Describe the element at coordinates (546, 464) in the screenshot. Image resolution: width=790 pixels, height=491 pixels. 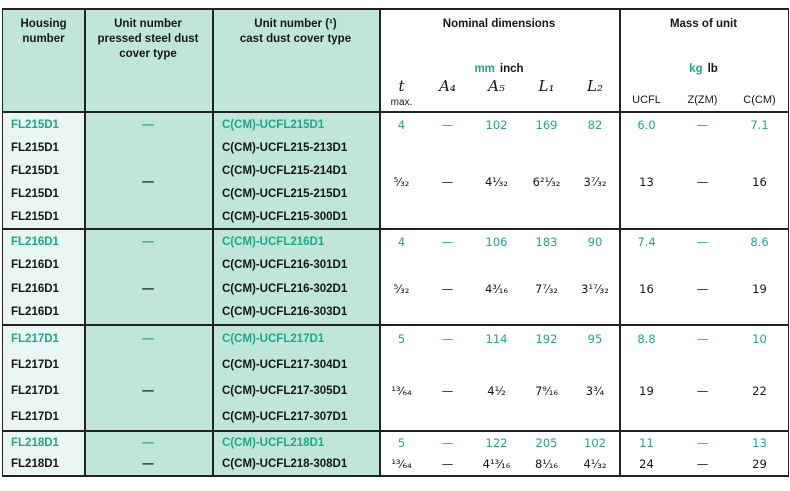
I see `dim-l1-inch: 8¹⁄₁₆` at that location.